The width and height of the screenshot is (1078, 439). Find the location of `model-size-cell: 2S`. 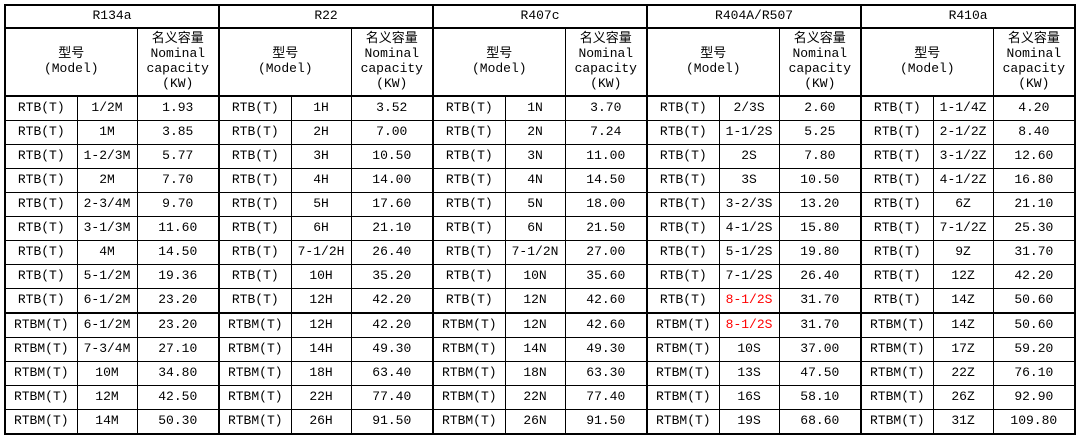

model-size-cell: 2S is located at coordinates (749, 156).